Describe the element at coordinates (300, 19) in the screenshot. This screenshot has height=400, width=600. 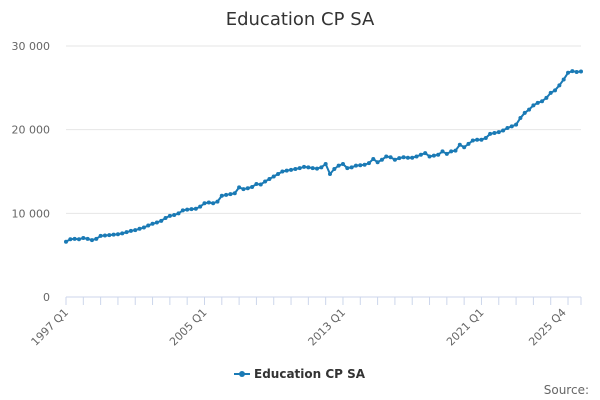
I see `chart-title: Education CP SA` at that location.